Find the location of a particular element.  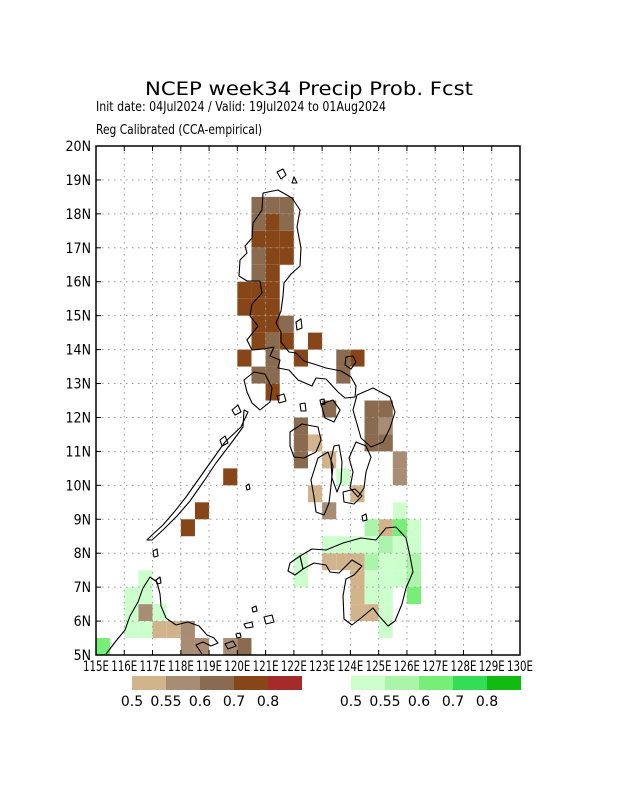

lon-tick-label: 129E is located at coordinates (492, 667).